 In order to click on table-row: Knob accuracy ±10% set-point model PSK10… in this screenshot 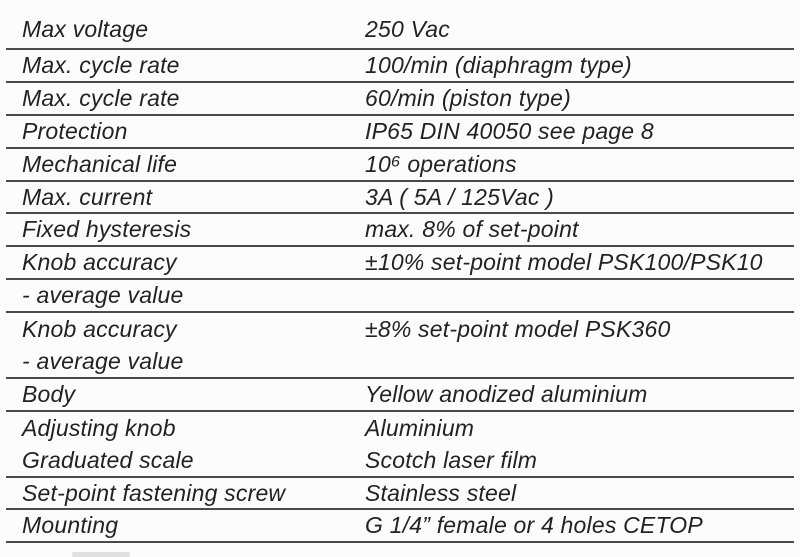, I will do `click(400, 264)`.